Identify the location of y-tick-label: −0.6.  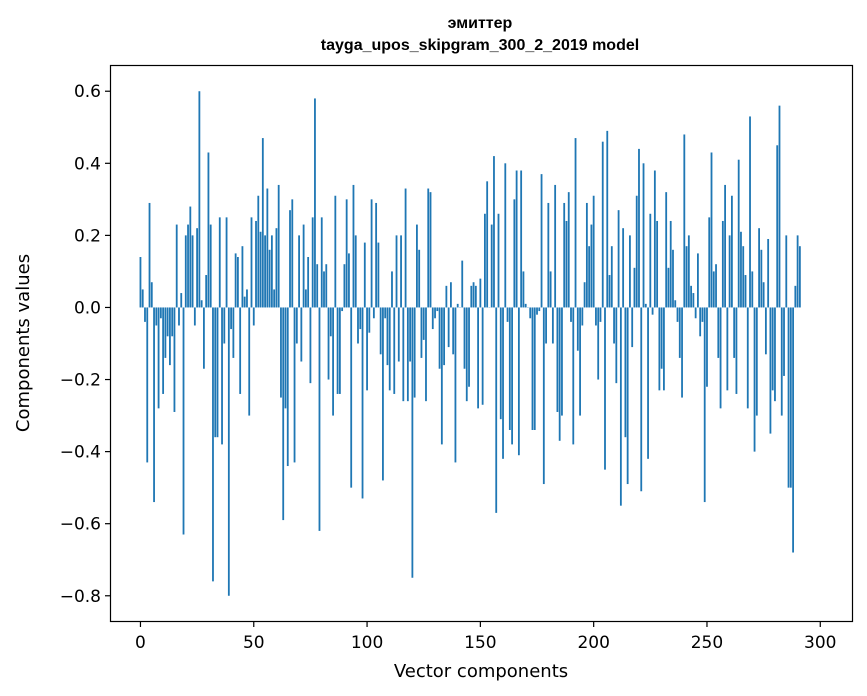
(80, 525).